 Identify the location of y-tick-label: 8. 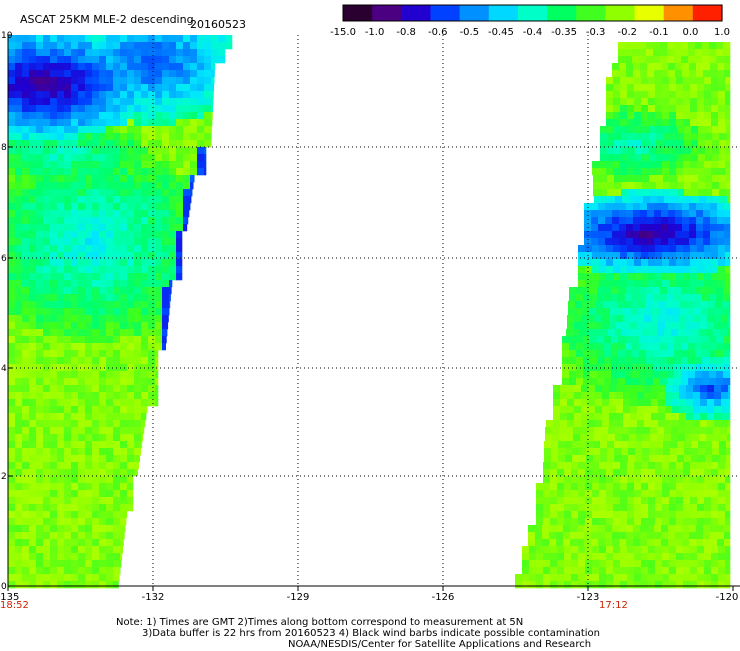
(4, 148).